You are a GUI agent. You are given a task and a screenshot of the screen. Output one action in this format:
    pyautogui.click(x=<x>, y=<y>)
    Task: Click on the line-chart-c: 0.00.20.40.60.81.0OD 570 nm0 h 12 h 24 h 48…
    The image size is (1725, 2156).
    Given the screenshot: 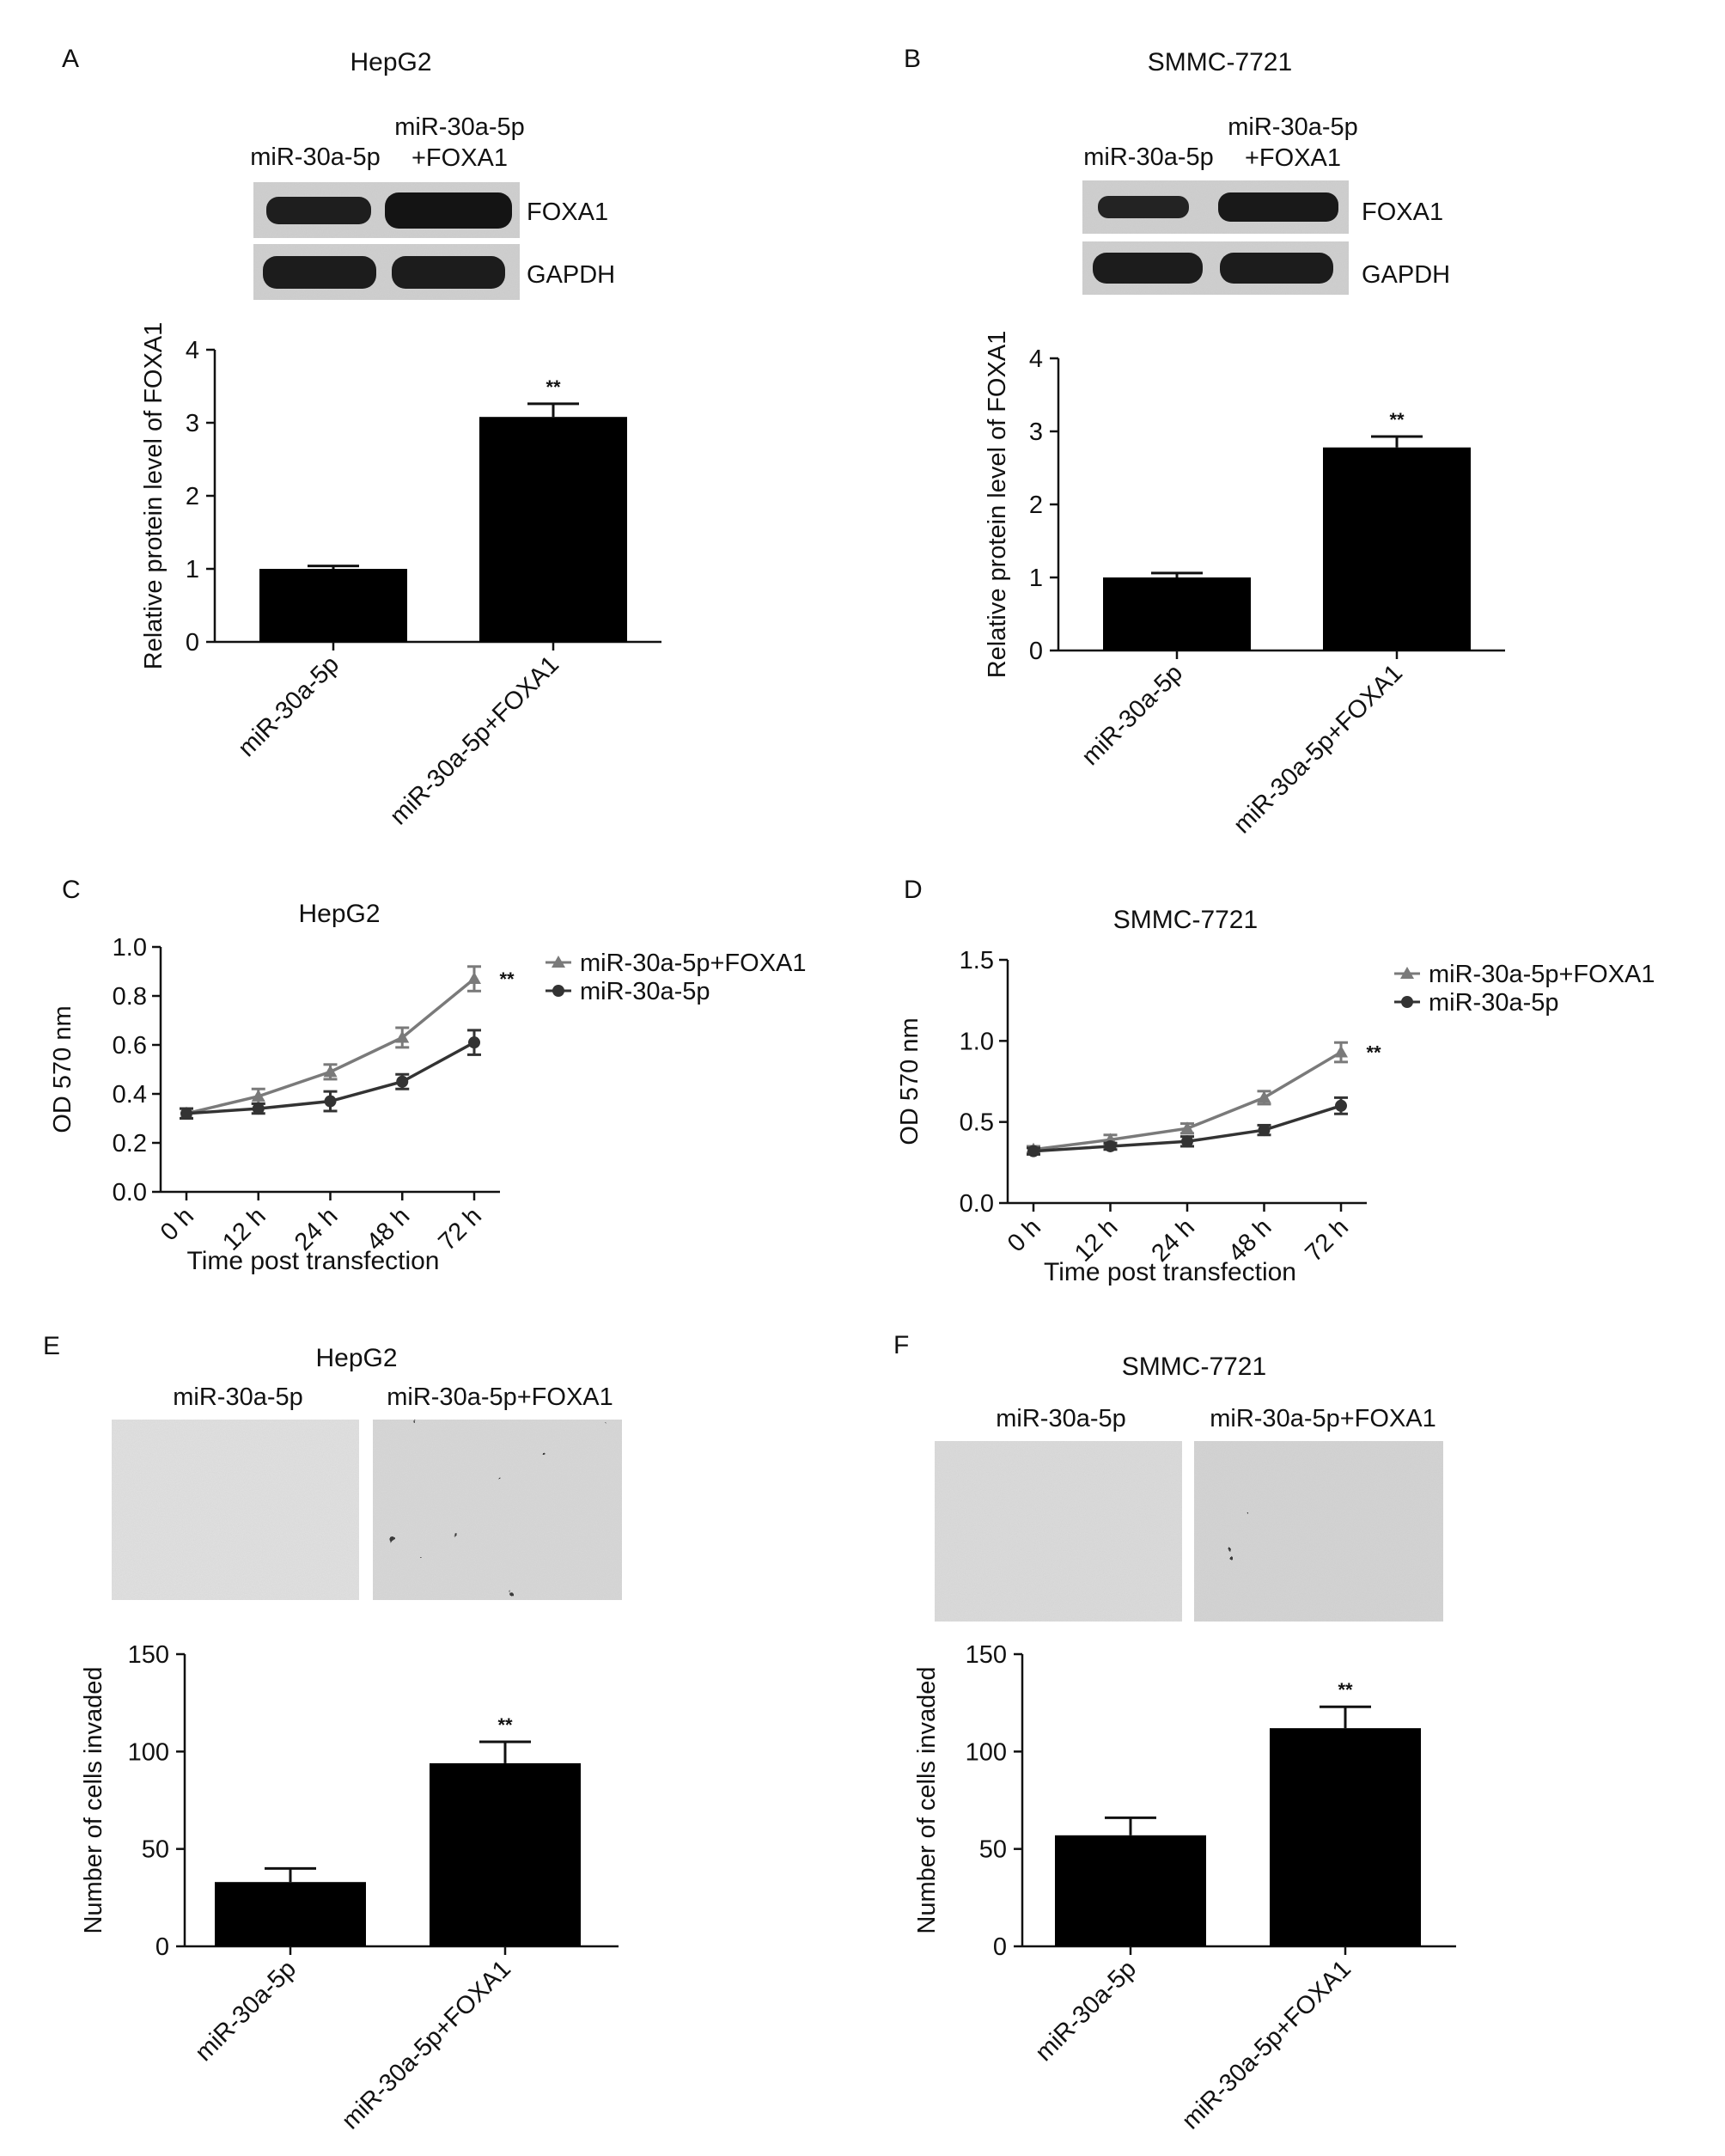 What is the action you would take?
    pyautogui.click(x=428, y=1104)
    